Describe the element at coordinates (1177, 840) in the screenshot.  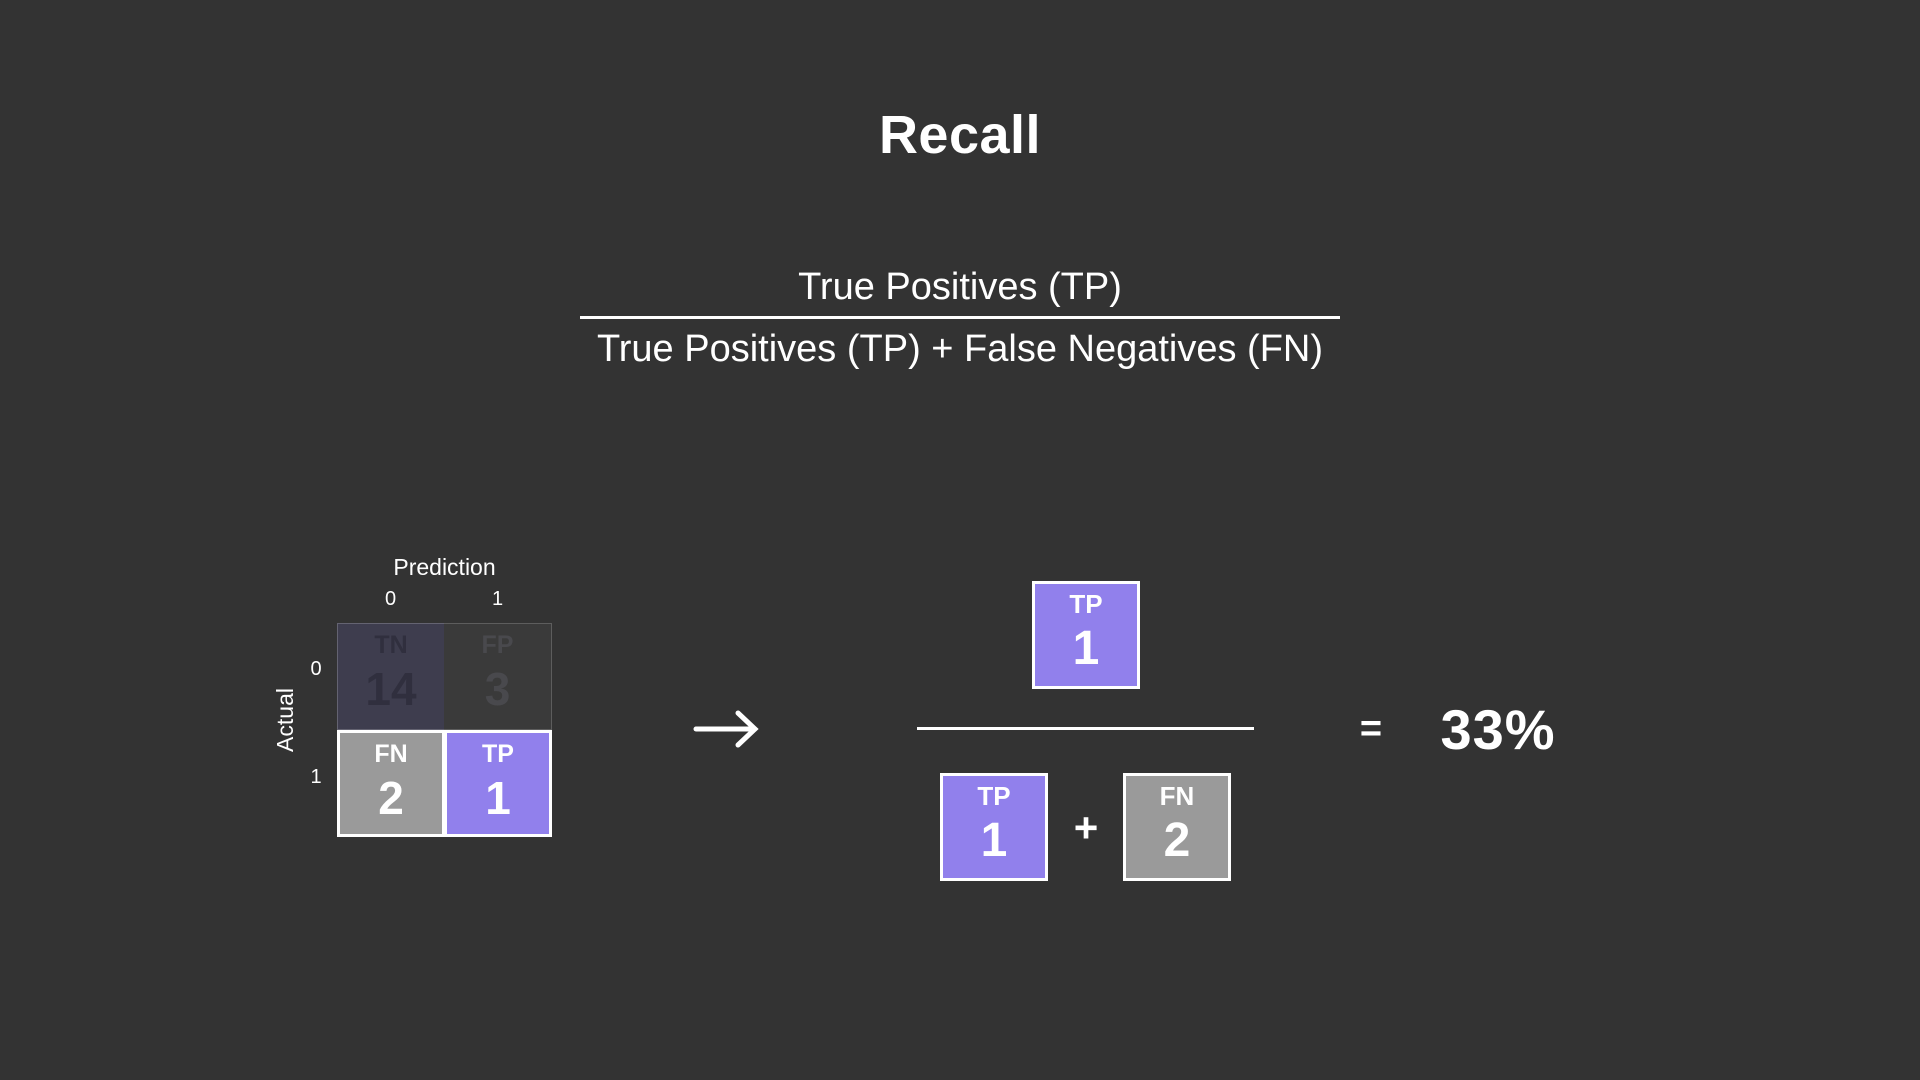
I see `fn-box-value: 2` at that location.